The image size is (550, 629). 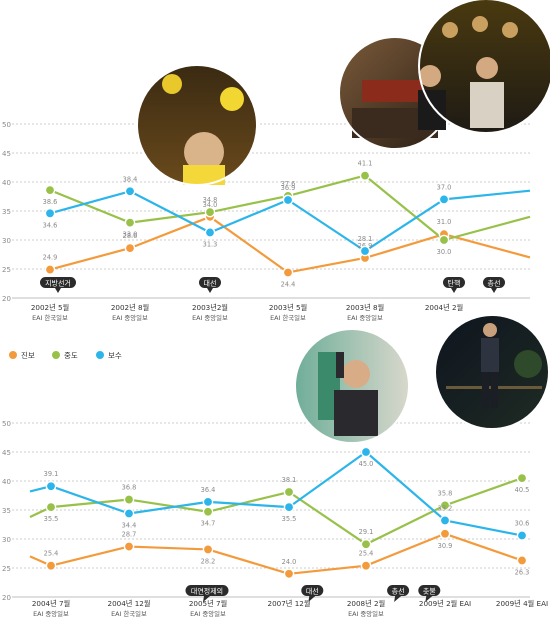 What do you see at coordinates (115, 355) in the screenshot?
I see `legend-label-conservative: 보수` at bounding box center [115, 355].